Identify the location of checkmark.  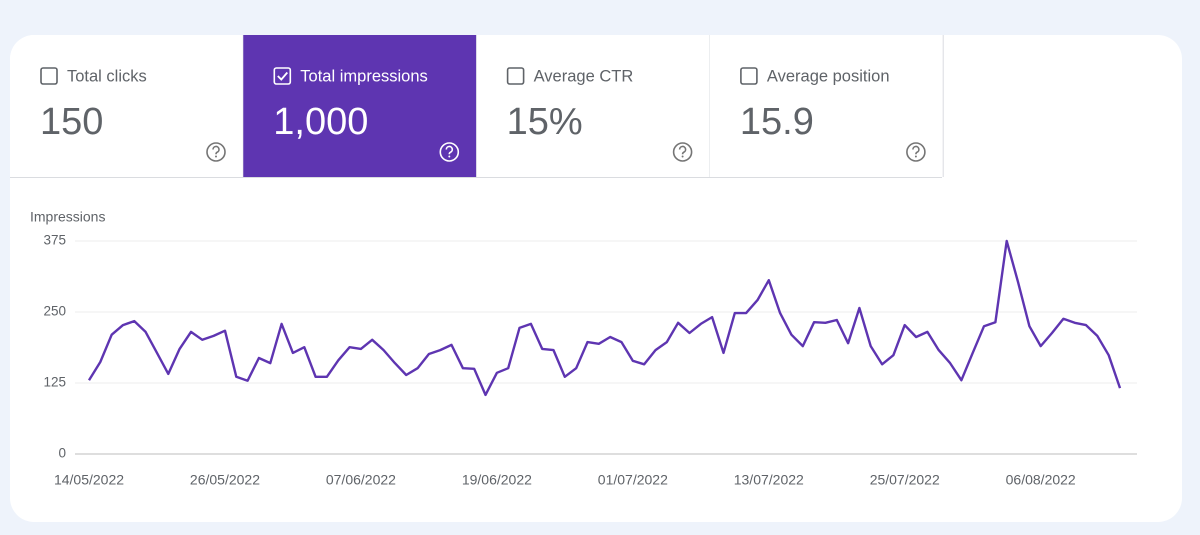
(282, 76).